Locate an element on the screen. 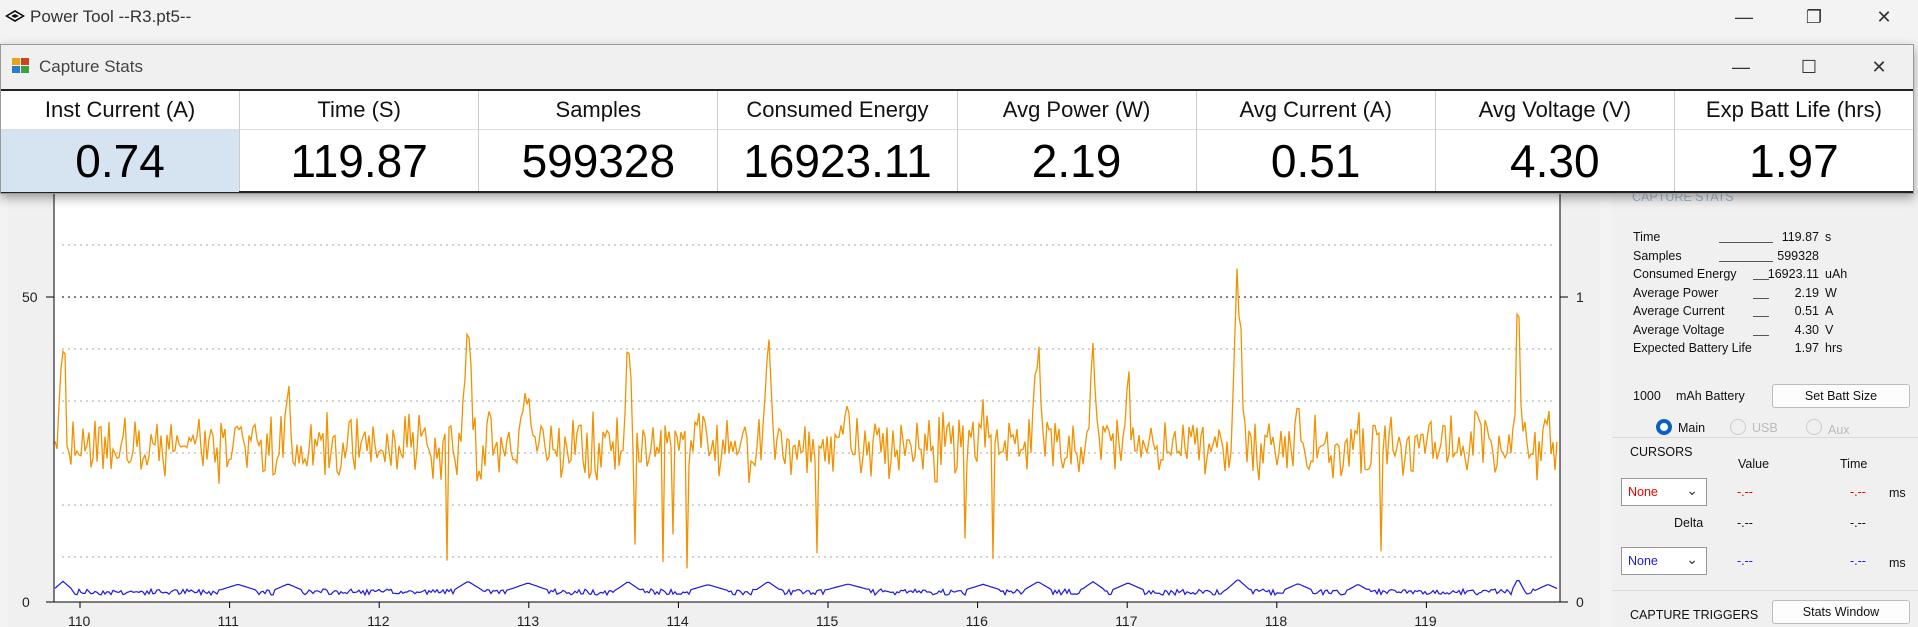 This screenshot has height=627, width=1918. stats-minimize-button: — is located at coordinates (1741, 66).